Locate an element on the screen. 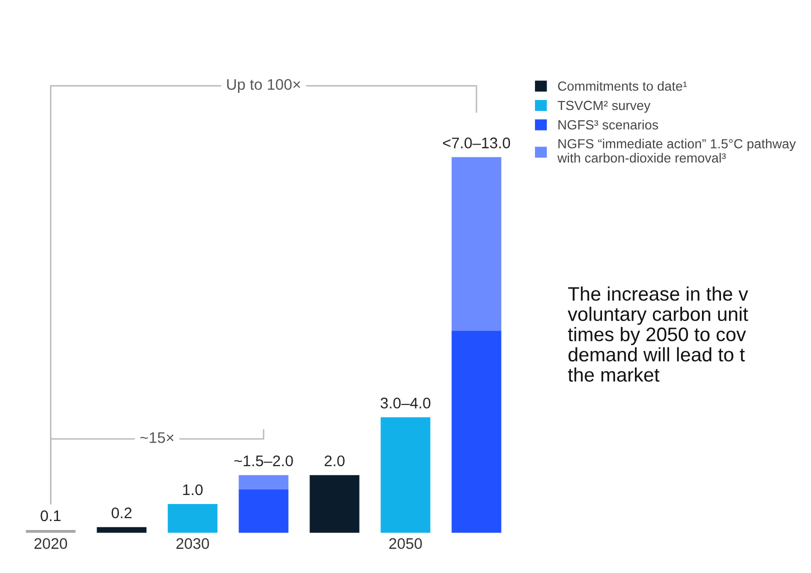  text: Up to 100× is located at coordinates (263, 86).